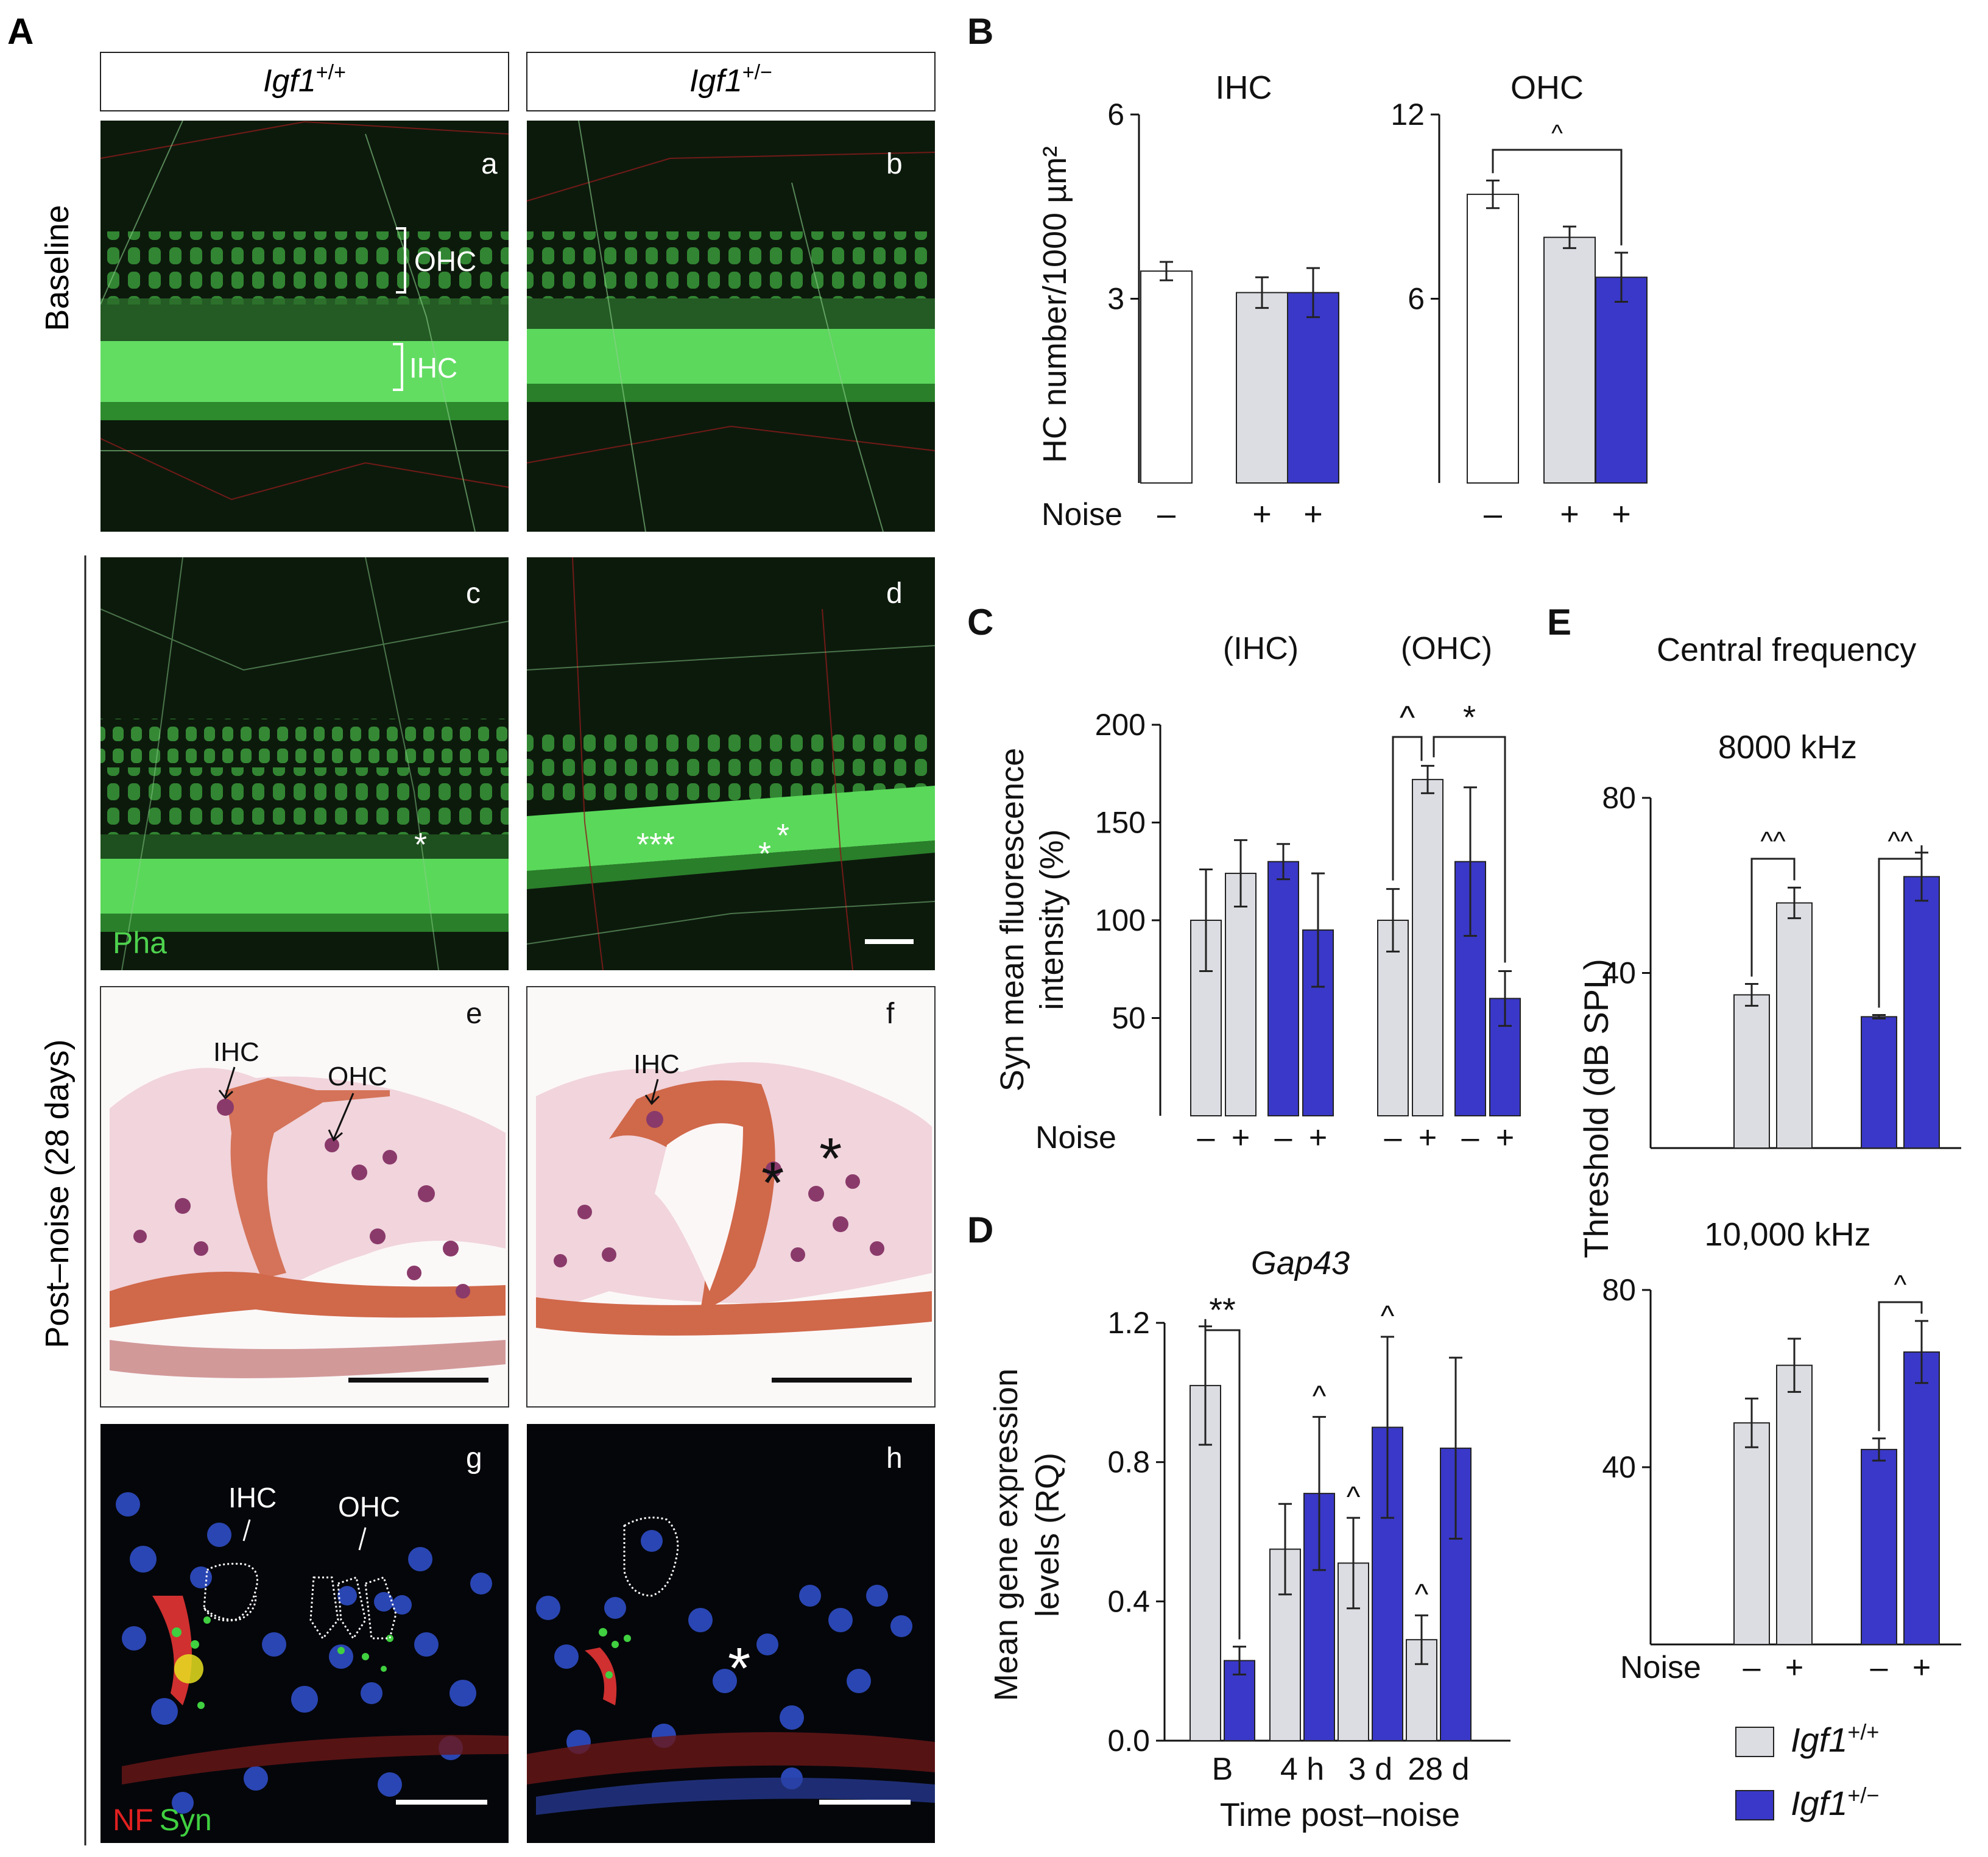 The height and width of the screenshot is (1857, 1988). What do you see at coordinates (731, 764) in the screenshot?
I see `micrograph-d: d *** * *` at bounding box center [731, 764].